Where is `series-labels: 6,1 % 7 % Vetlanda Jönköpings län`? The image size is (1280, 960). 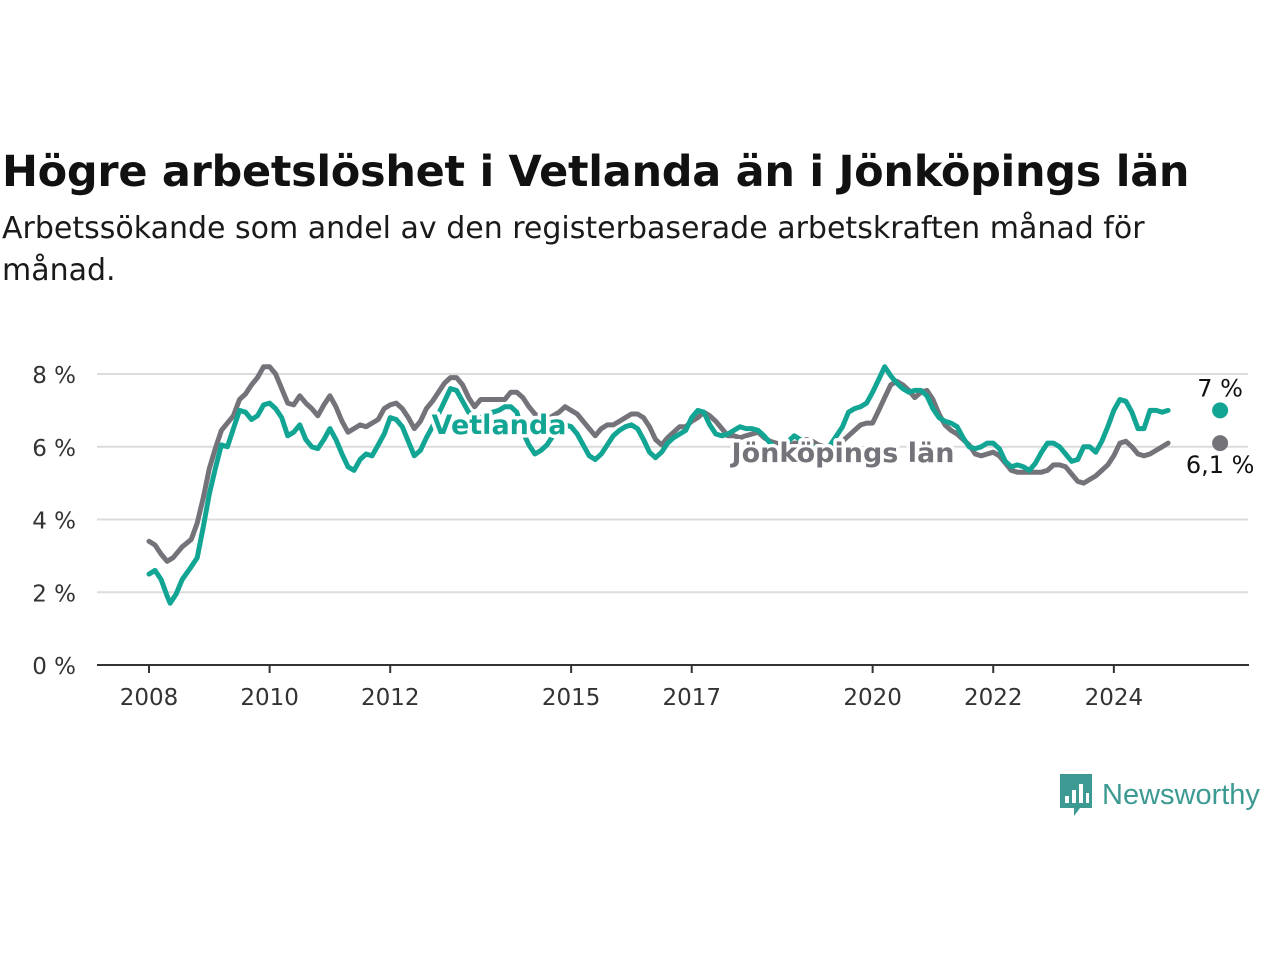
series-labels: 6,1 % 7 % Vetlanda Jönköpings län is located at coordinates (841, 426).